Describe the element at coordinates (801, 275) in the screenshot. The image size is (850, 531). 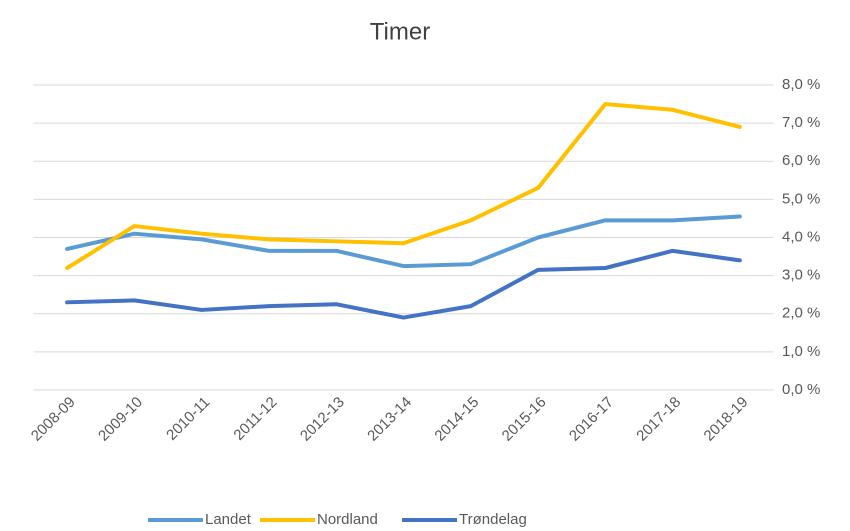
I see `y-tick-label: 3,0 %` at that location.